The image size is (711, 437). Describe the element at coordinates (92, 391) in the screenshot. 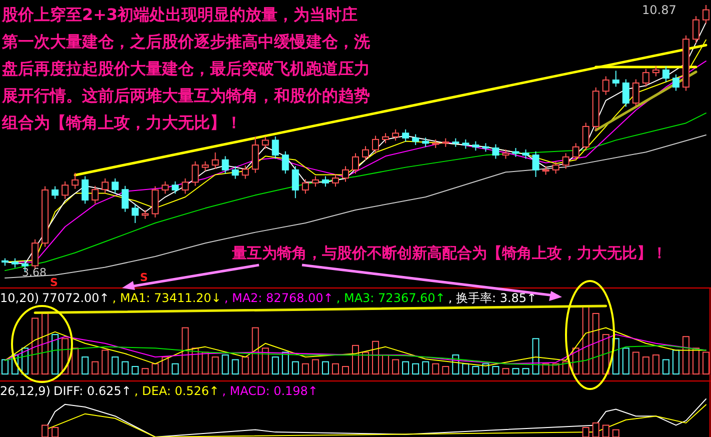

I see `annotation: DIFF: 0.625↑` at that location.